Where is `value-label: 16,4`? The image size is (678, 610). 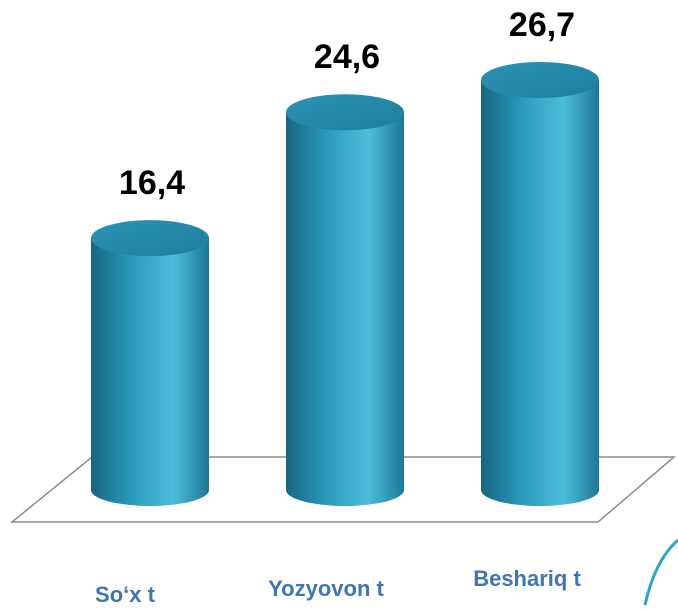 value-label: 16,4 is located at coordinates (152, 183).